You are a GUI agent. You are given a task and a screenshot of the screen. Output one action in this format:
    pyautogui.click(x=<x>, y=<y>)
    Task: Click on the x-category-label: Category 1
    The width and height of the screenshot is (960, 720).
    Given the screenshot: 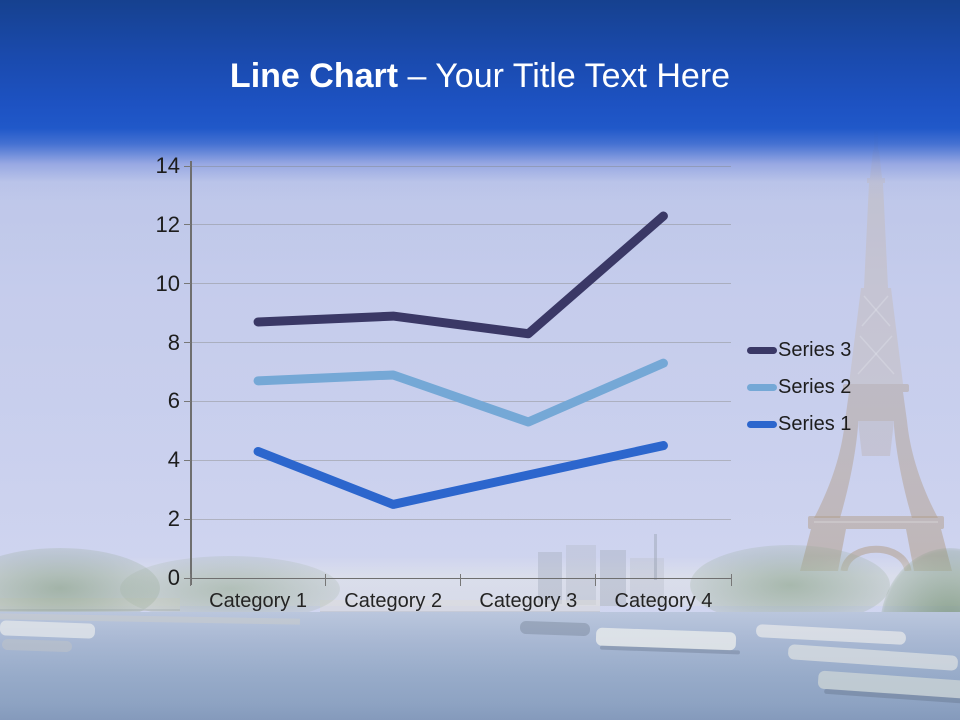 What is the action you would take?
    pyautogui.click(x=258, y=601)
    